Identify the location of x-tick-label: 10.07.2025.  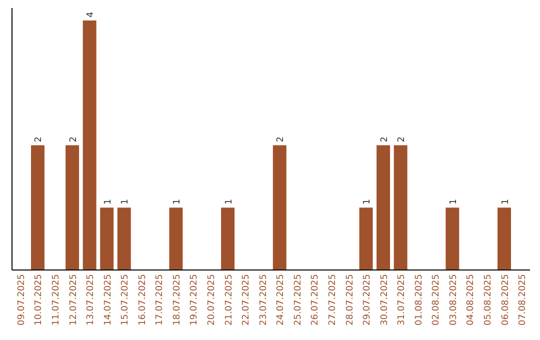
(39, 300).